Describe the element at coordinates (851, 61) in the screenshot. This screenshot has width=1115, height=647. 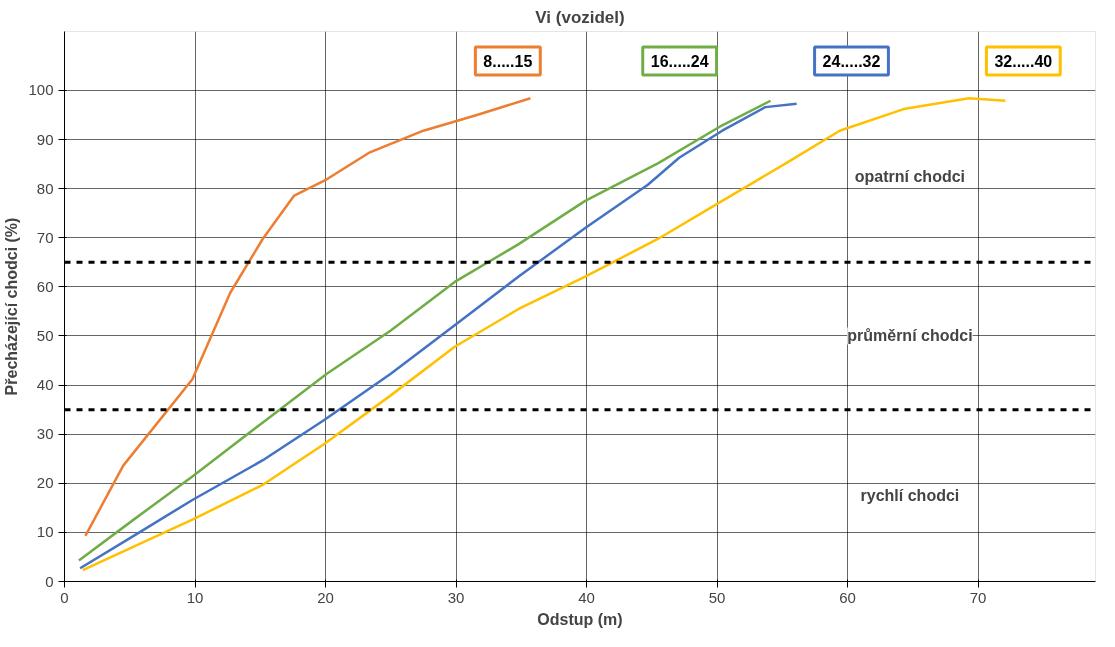
I see `text: 24.....32` at that location.